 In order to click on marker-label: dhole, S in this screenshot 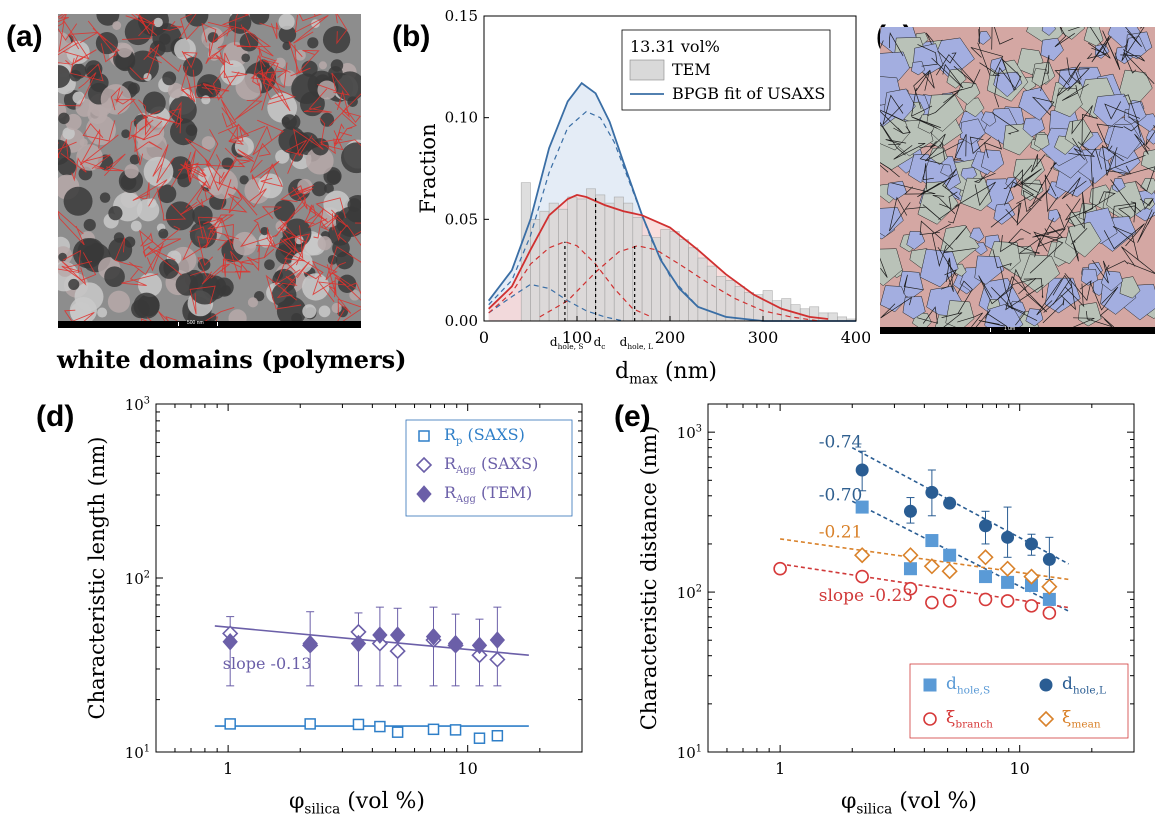, I will do `click(567, 343)`.